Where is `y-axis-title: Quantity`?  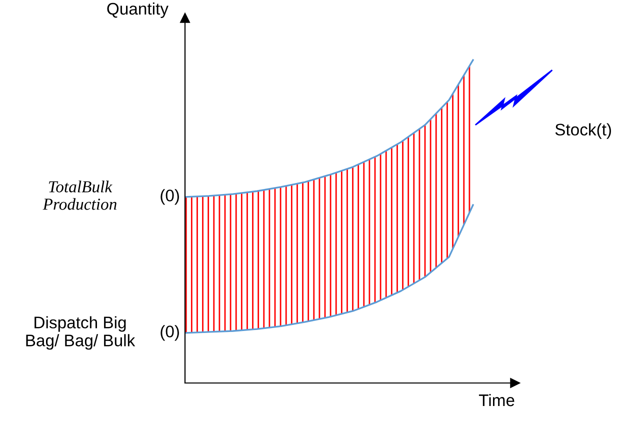
y-axis-title: Quantity is located at coordinates (137, 10).